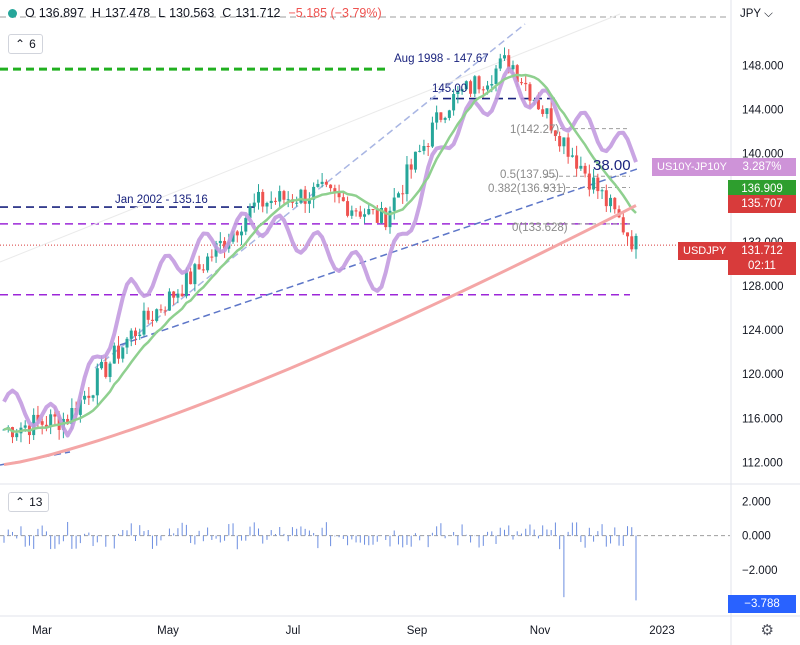  Describe the element at coordinates (612, 165) in the screenshot. I see `level-annotation: 38.00` at that location.